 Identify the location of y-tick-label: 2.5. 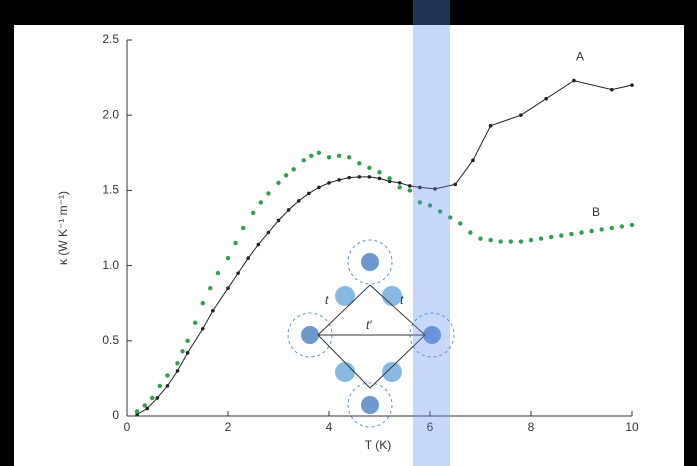
(110, 39).